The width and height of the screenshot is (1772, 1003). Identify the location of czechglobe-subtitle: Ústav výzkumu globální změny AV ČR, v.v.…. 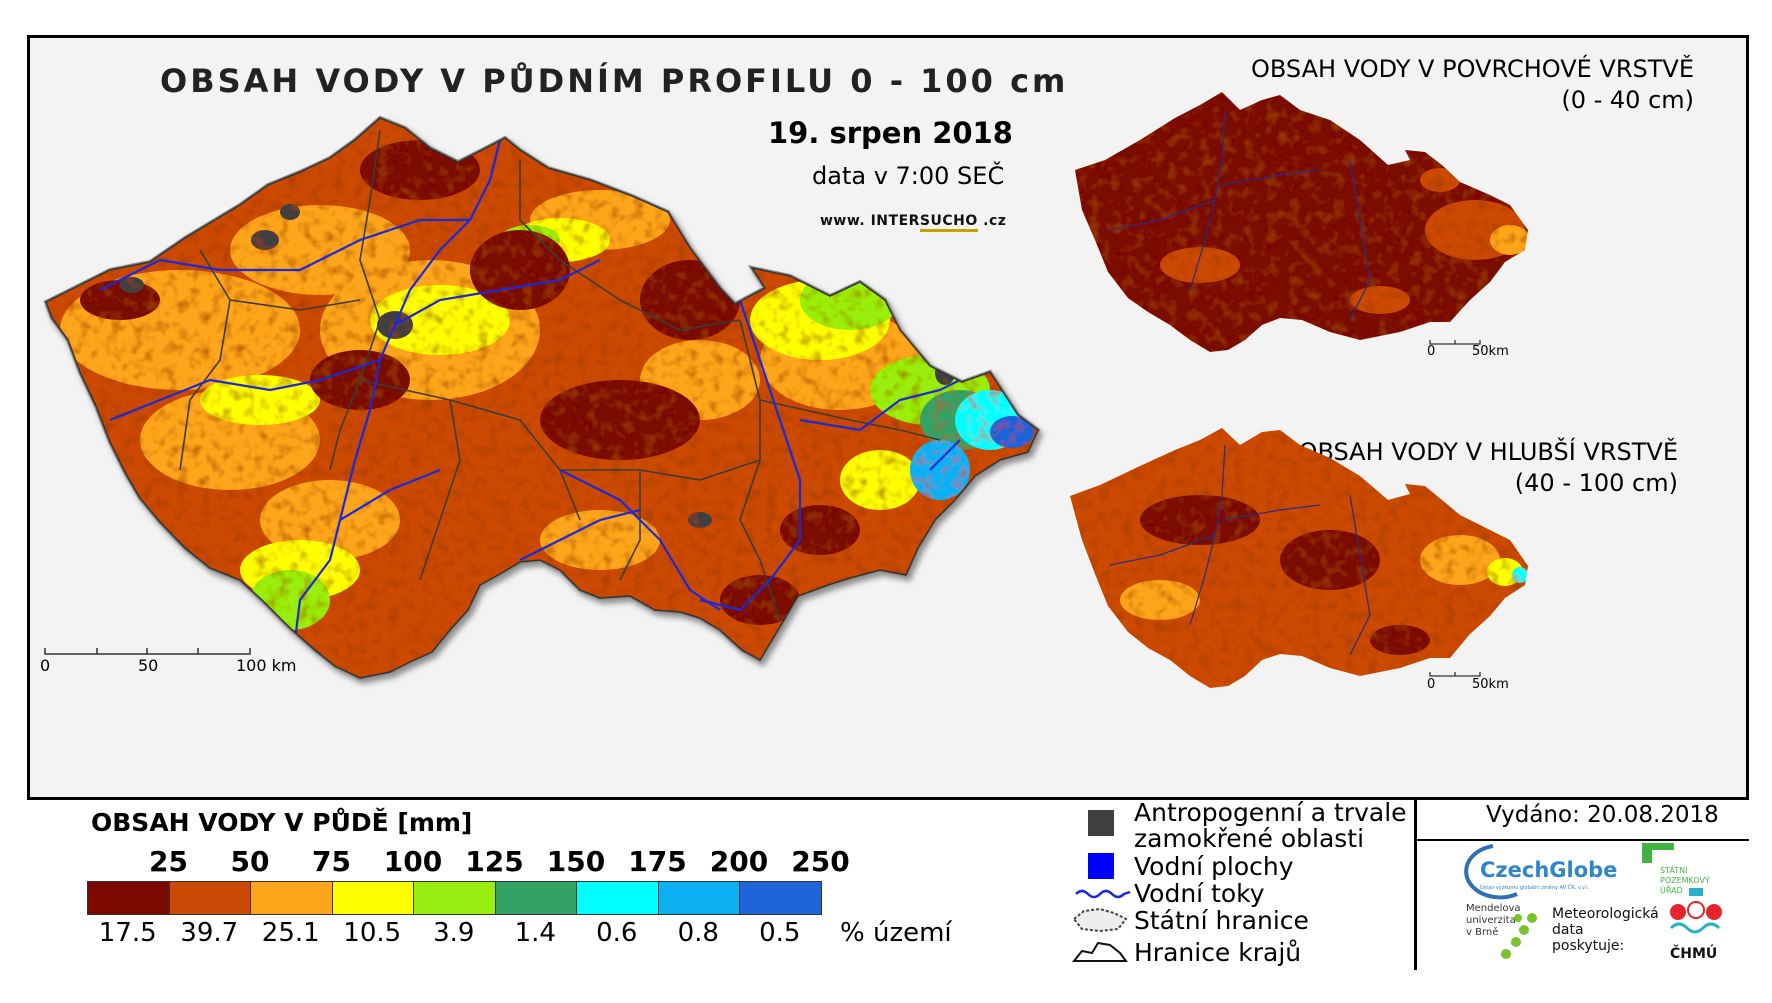
(1535, 888).